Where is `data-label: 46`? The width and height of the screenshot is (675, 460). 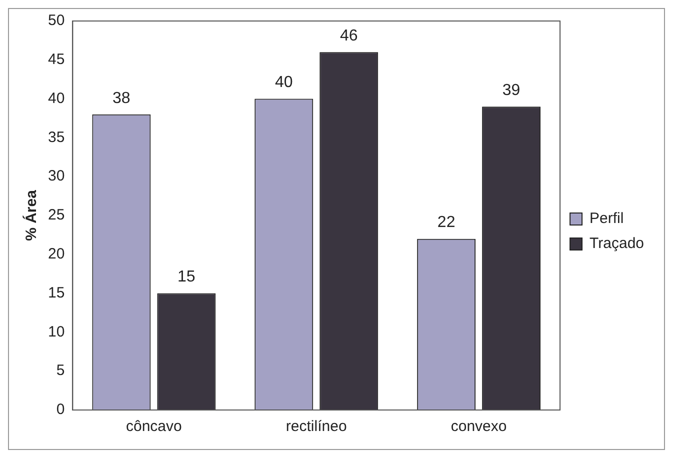
data-label: 46 is located at coordinates (349, 36).